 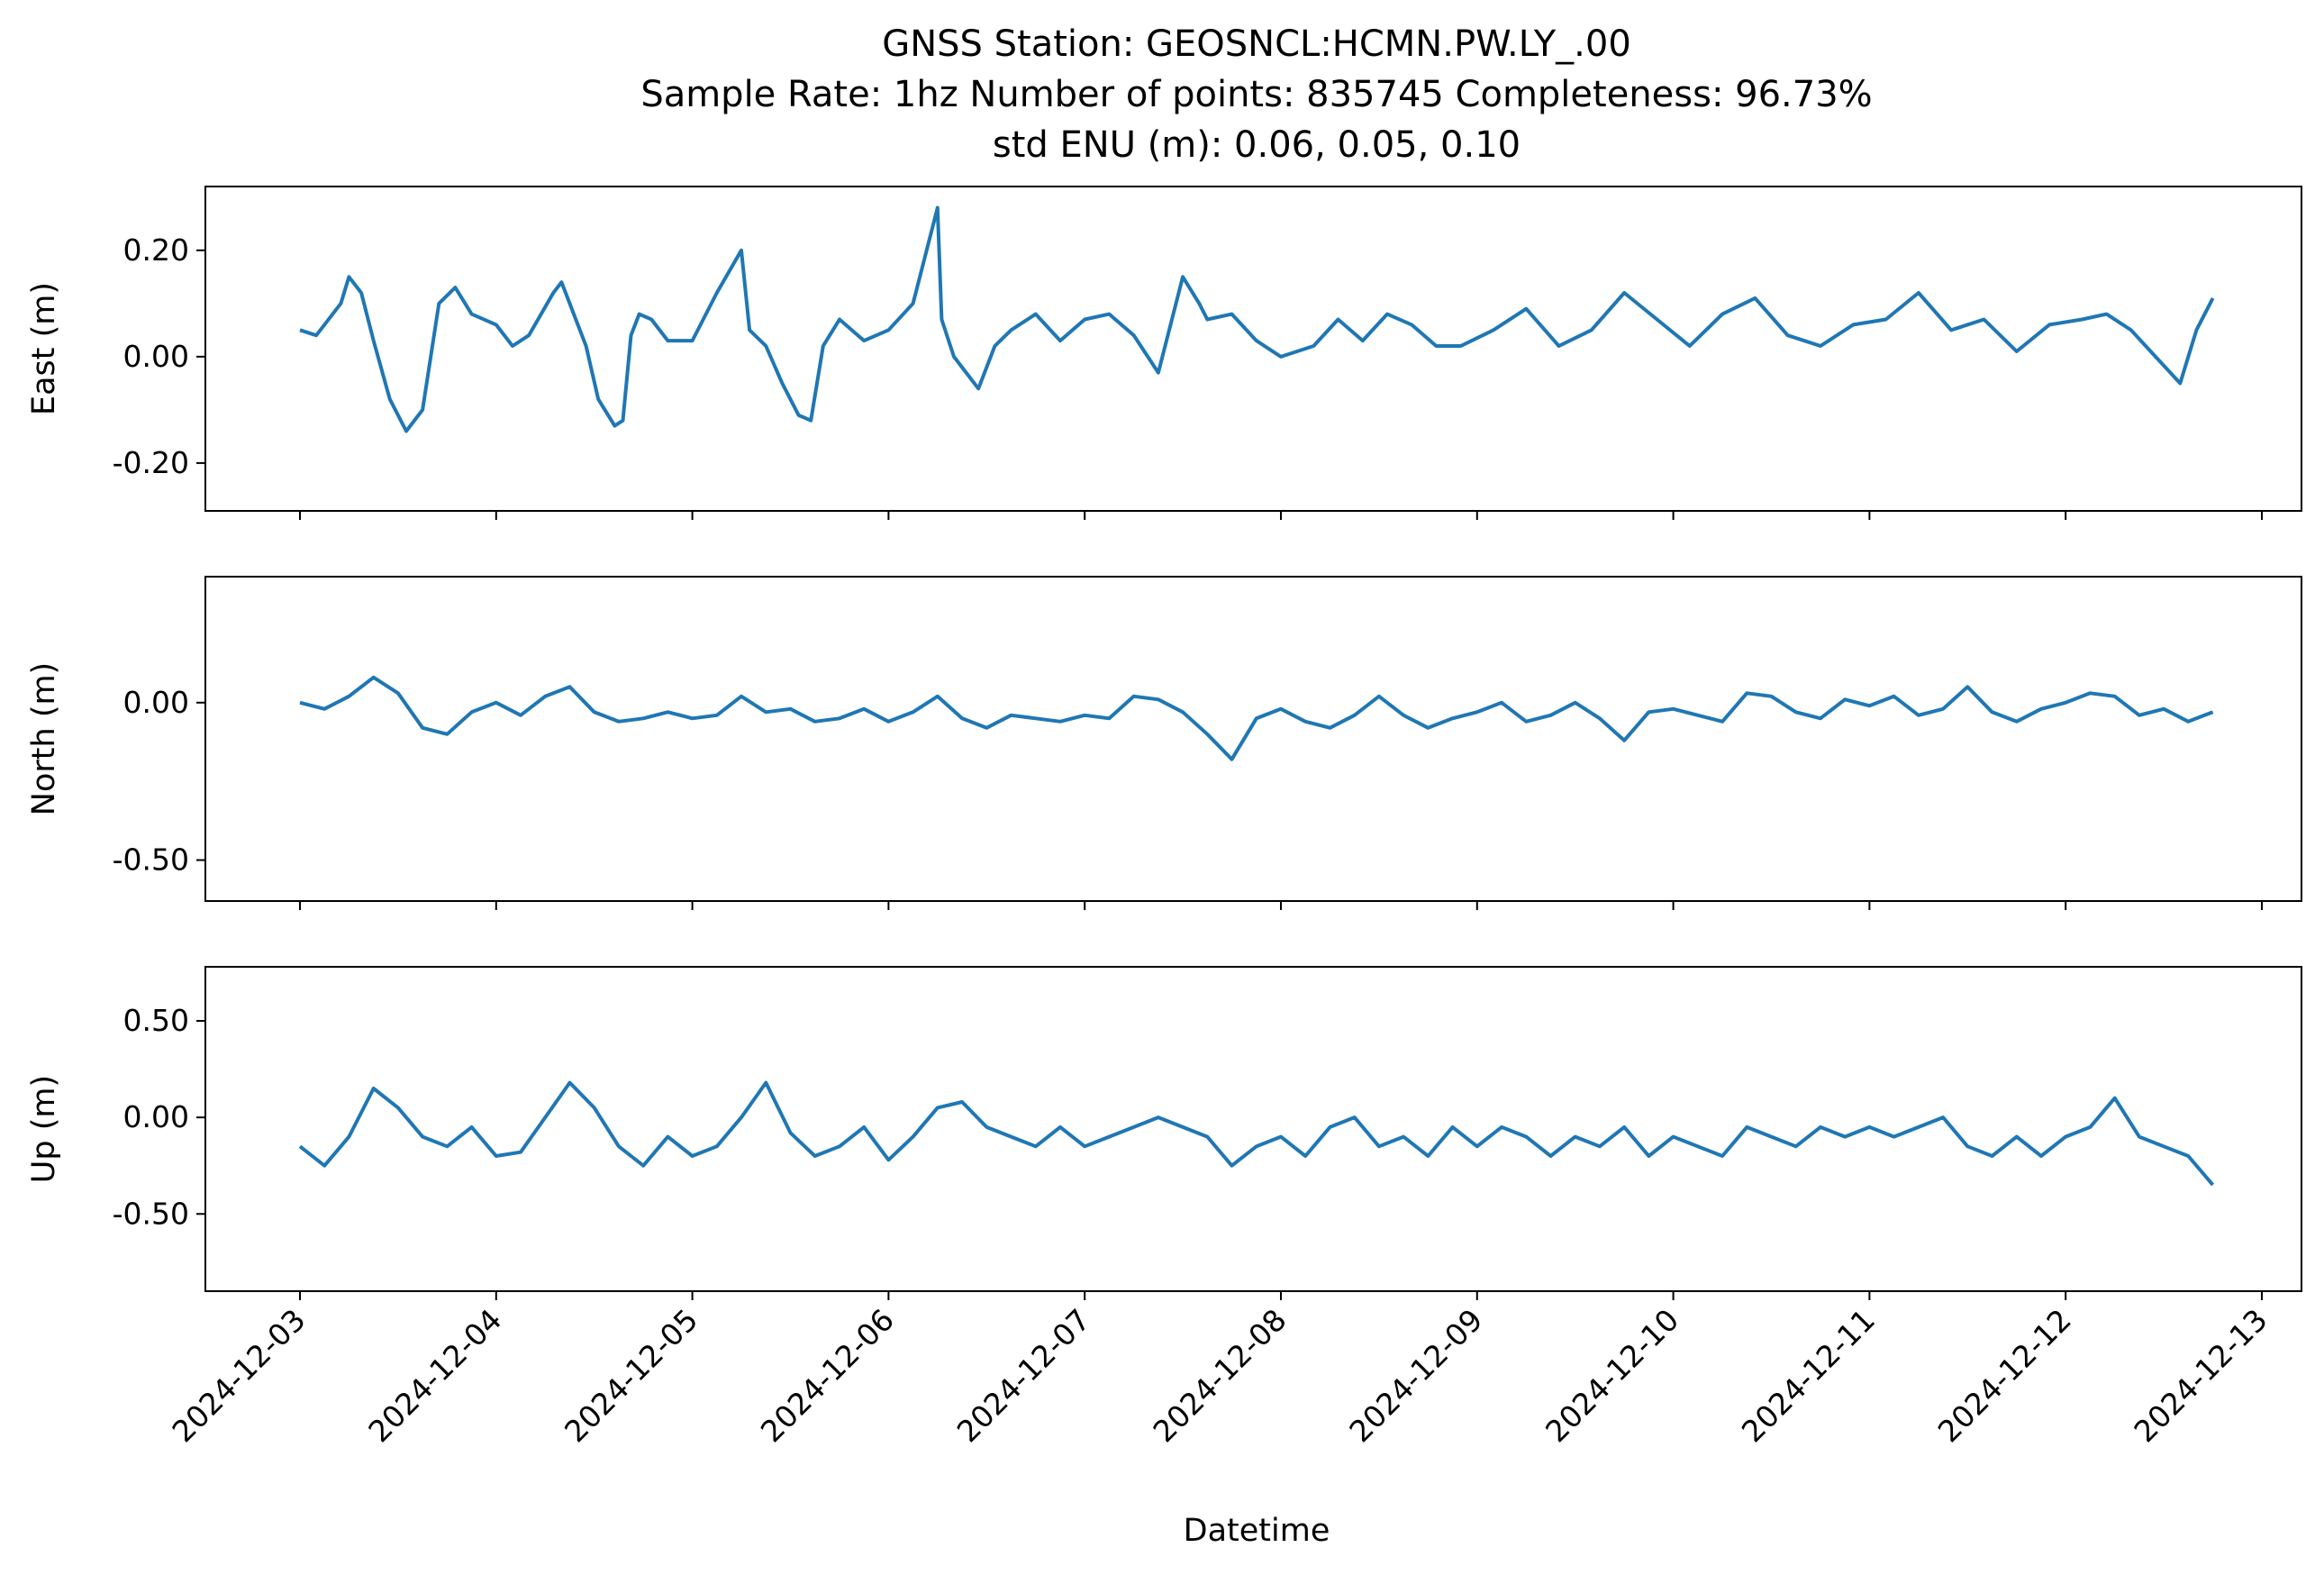 What do you see at coordinates (1024, 1375) in the screenshot?
I see `x-tick-label: 2024-12-07` at bounding box center [1024, 1375].